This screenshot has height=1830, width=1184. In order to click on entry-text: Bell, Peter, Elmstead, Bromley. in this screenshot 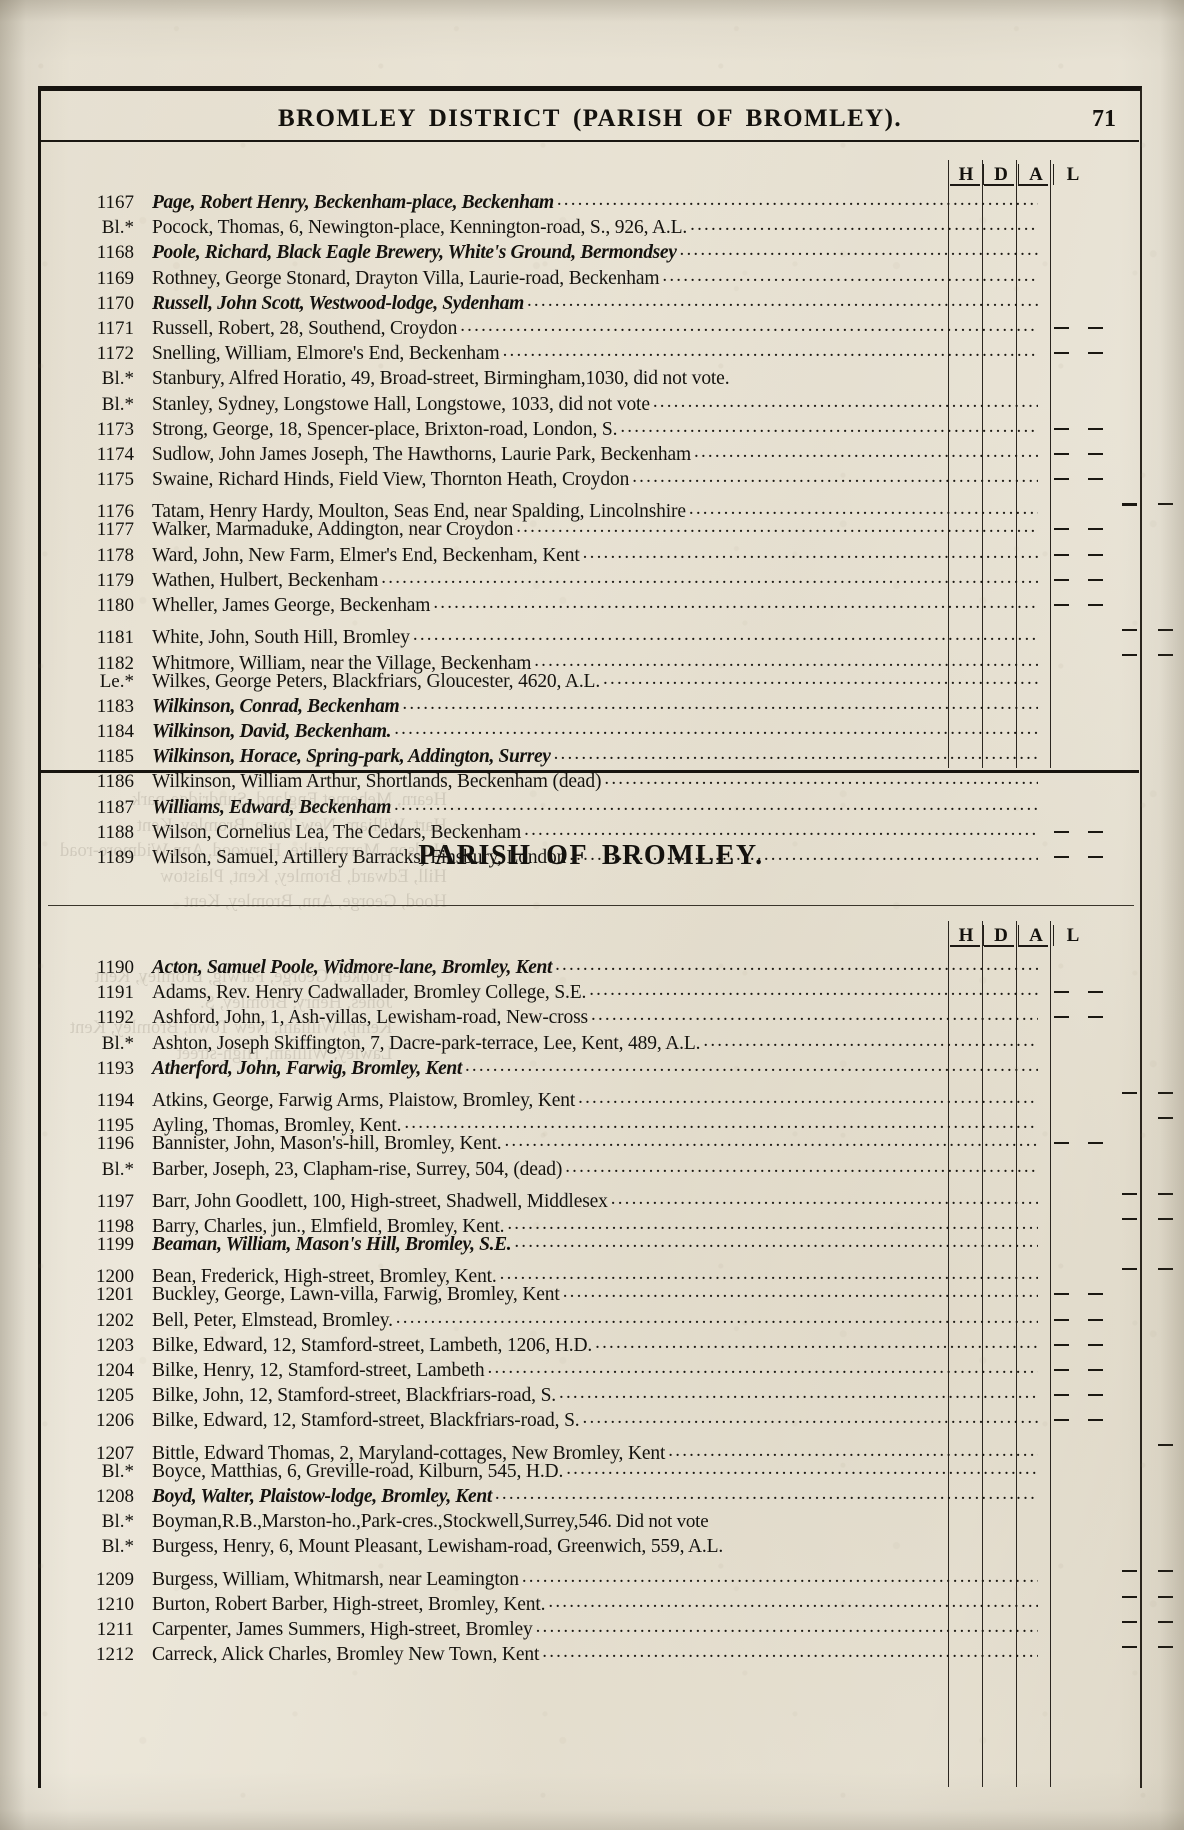, I will do `click(272, 1320)`.